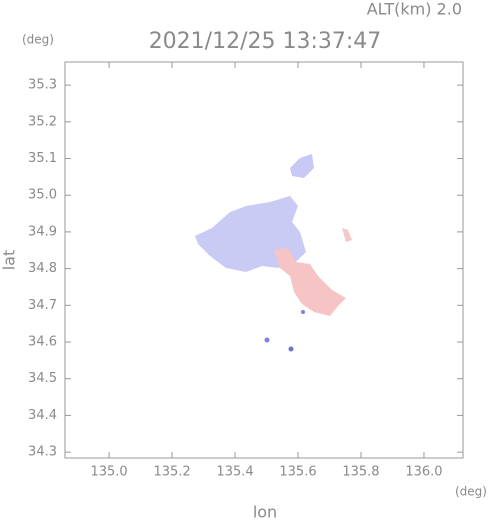 This screenshot has height=521, width=491. Describe the element at coordinates (265, 512) in the screenshot. I see `x-axis-label: lon` at that location.